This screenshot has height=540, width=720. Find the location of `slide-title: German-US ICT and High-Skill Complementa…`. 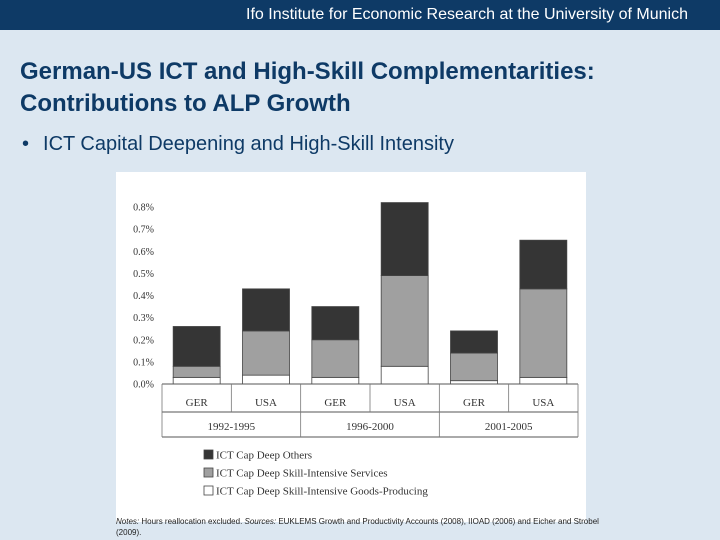

slide-title: German-US ICT and High-Skill Complementa… is located at coordinates (307, 87).